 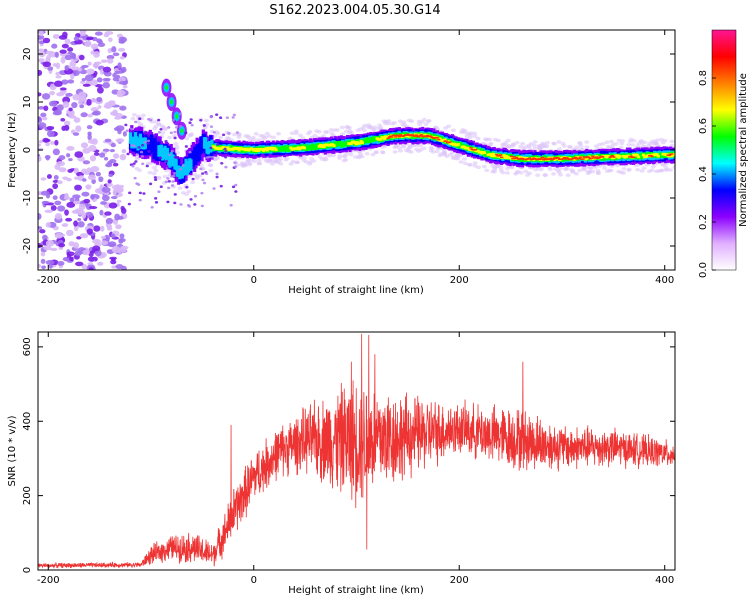 What do you see at coordinates (27, 246) in the screenshot?
I see `spectrogram-y-tick-label: -20` at bounding box center [27, 246].